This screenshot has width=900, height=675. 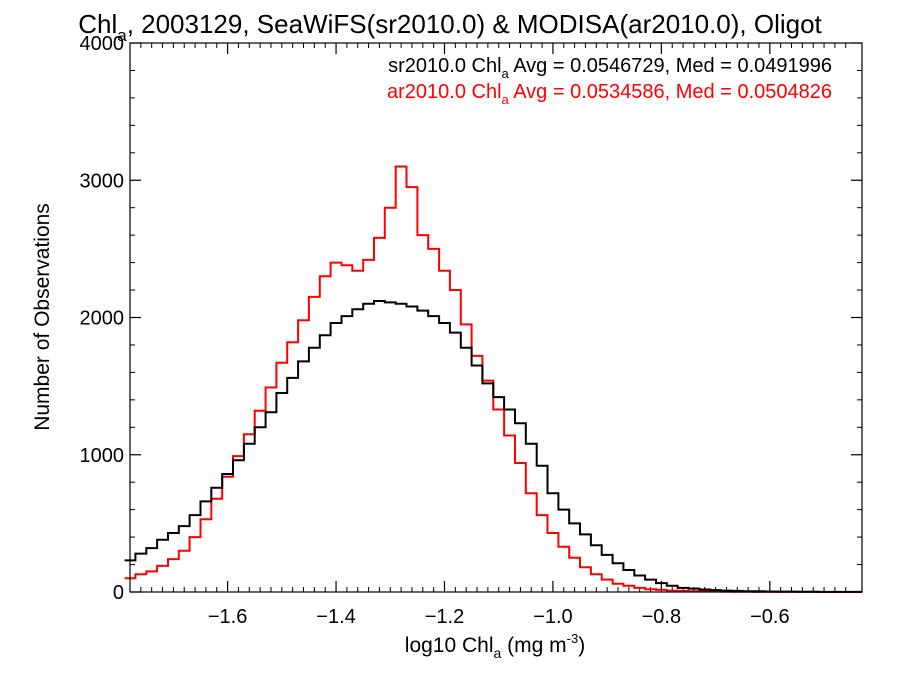 I want to click on x-tick-label: −1.6, so click(x=227, y=617).